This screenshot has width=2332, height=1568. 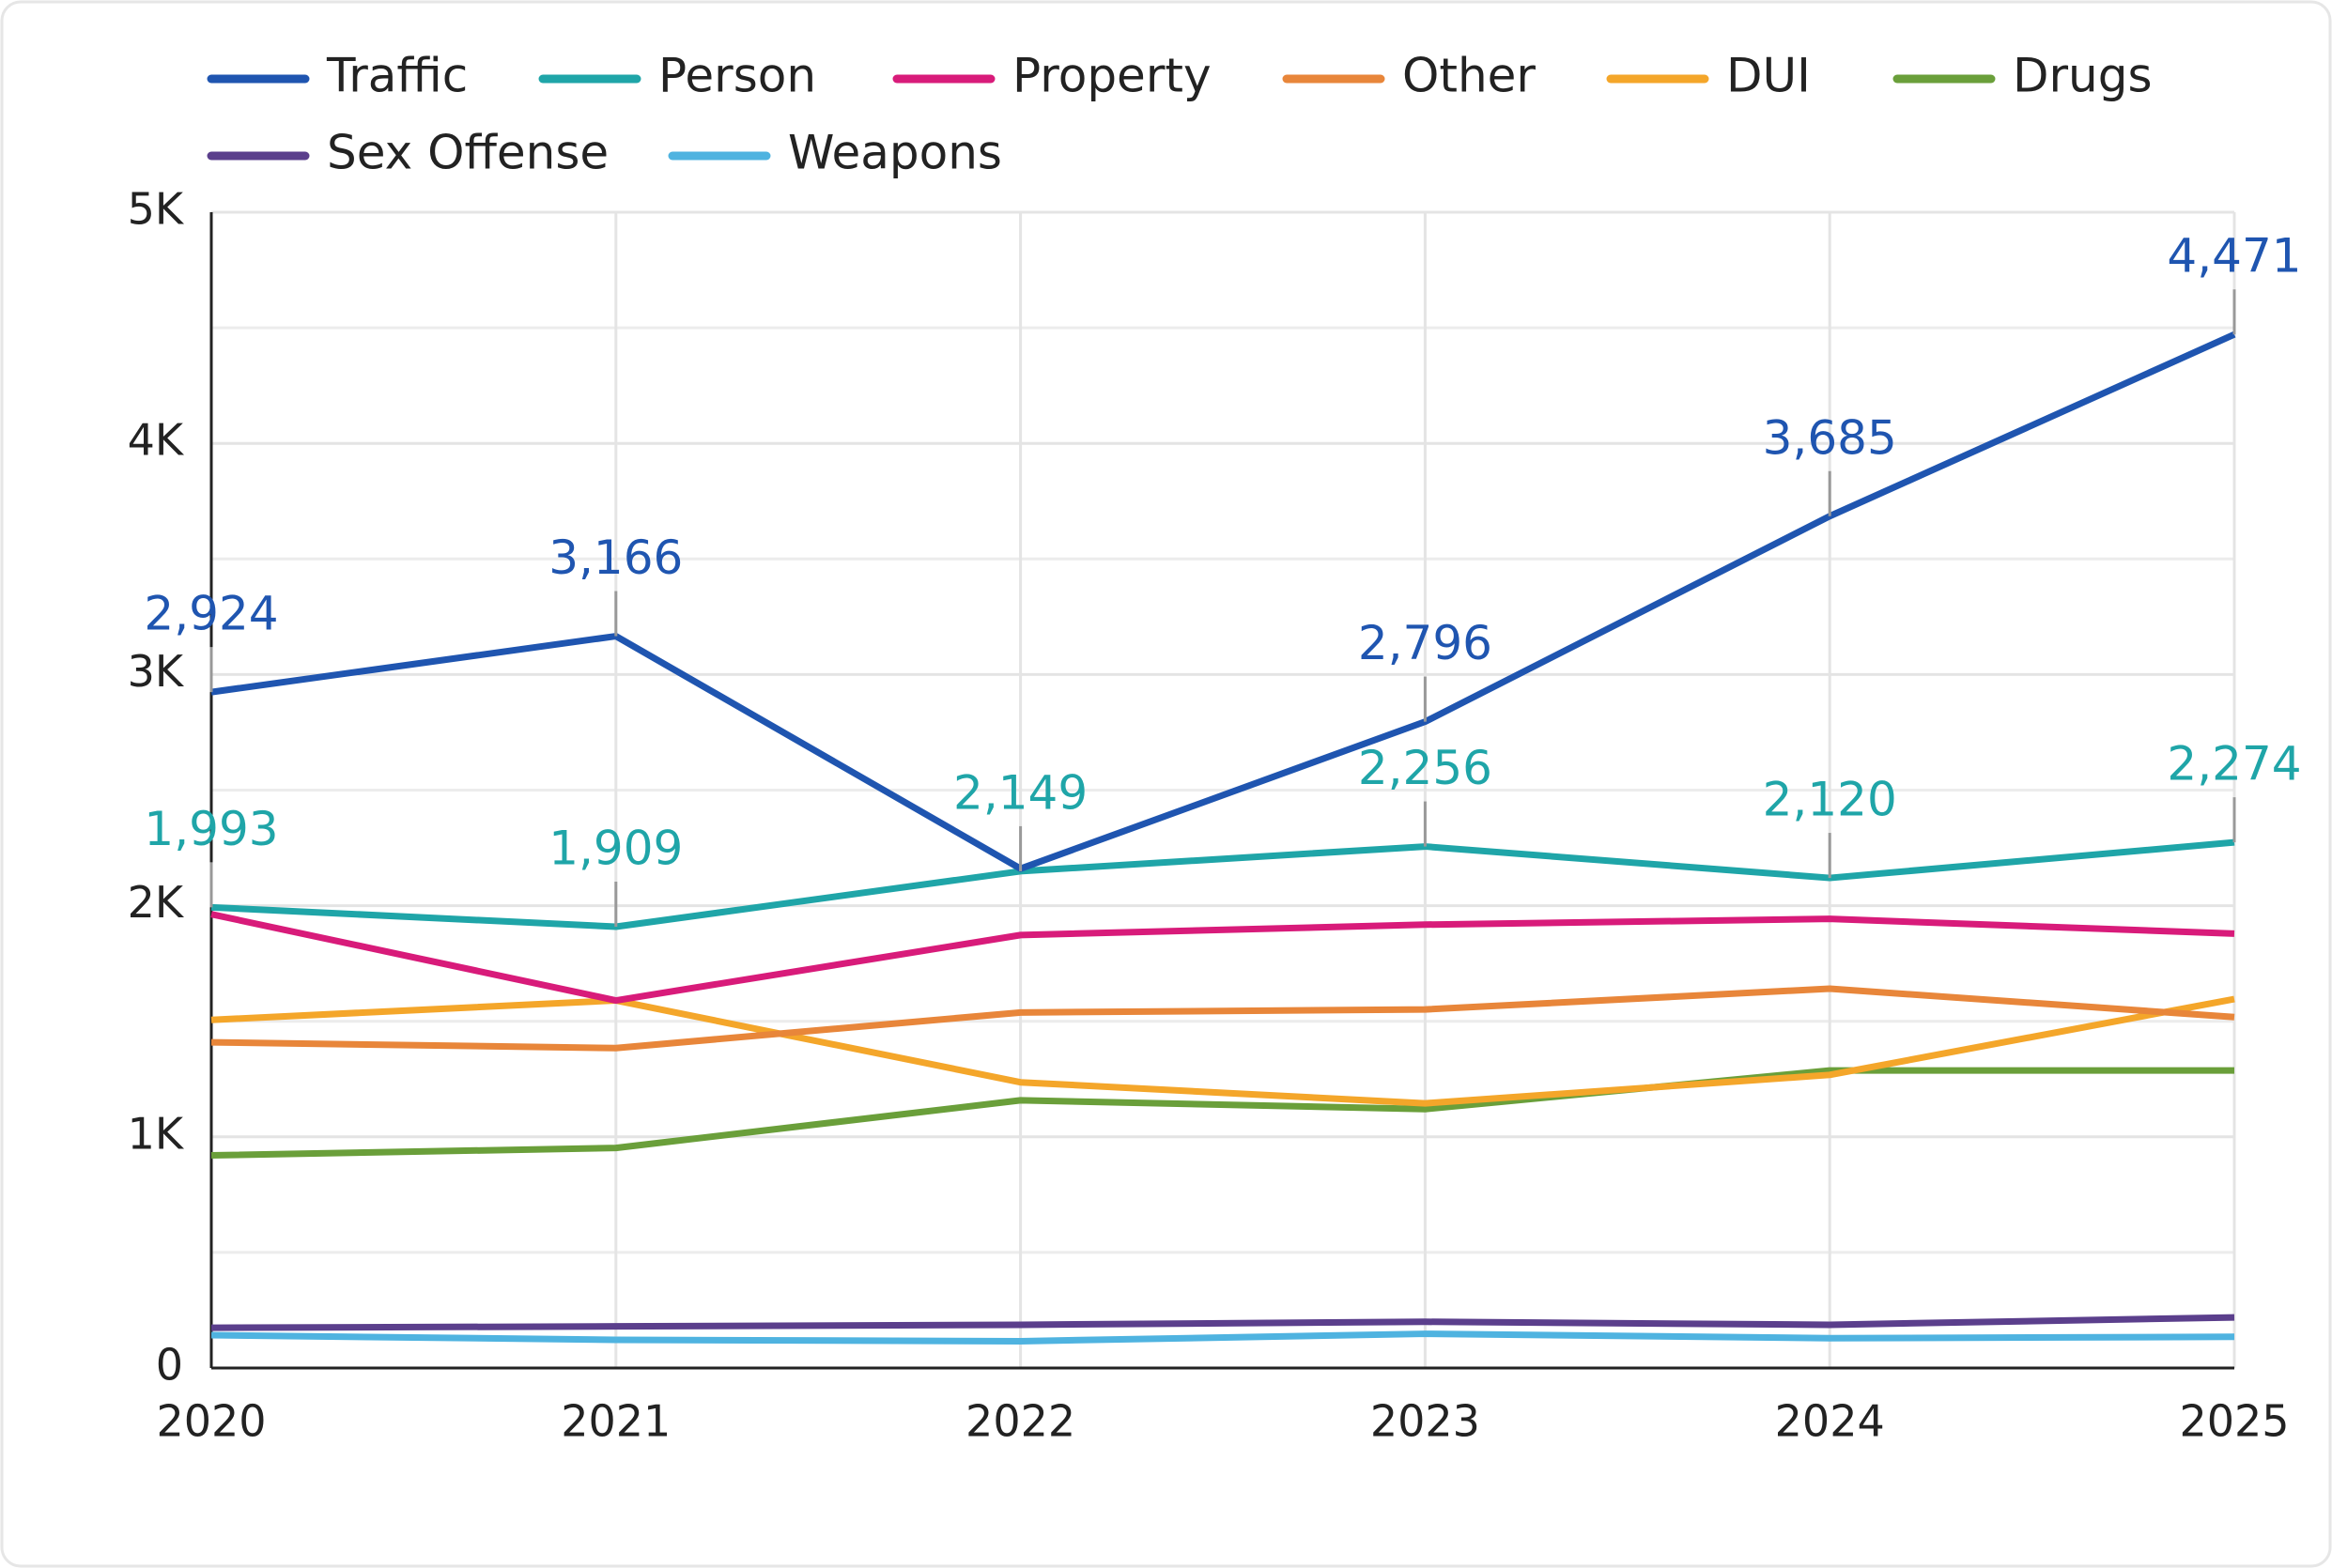 I want to click on legend-label: Other, so click(x=1469, y=76).